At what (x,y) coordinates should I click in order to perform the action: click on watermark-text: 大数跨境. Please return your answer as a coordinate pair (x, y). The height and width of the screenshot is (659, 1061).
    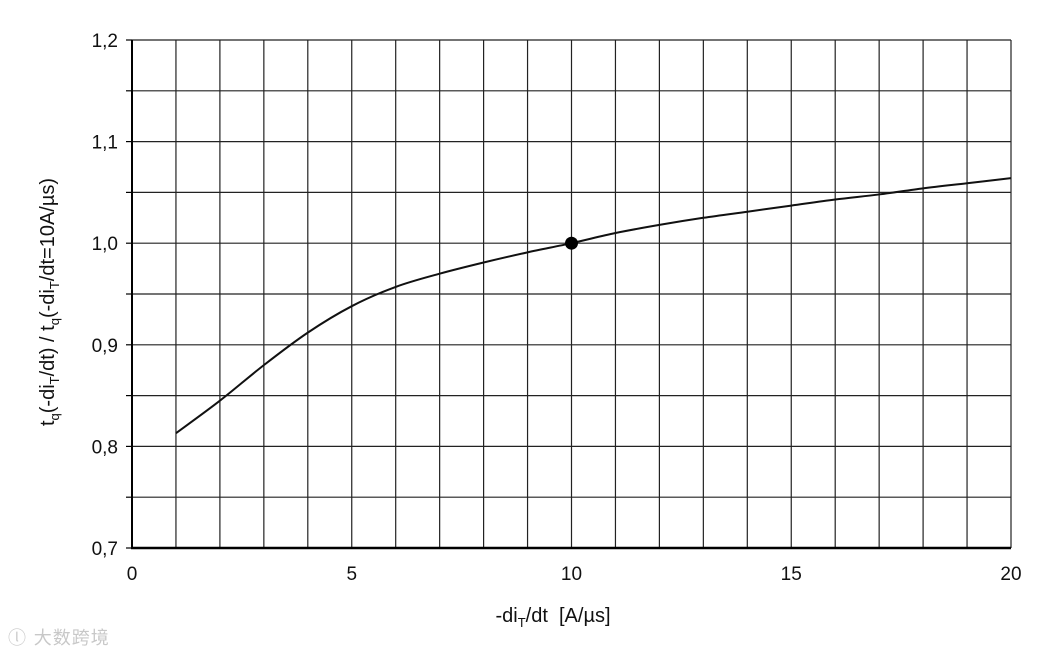
    Looking at the image, I should click on (71, 638).